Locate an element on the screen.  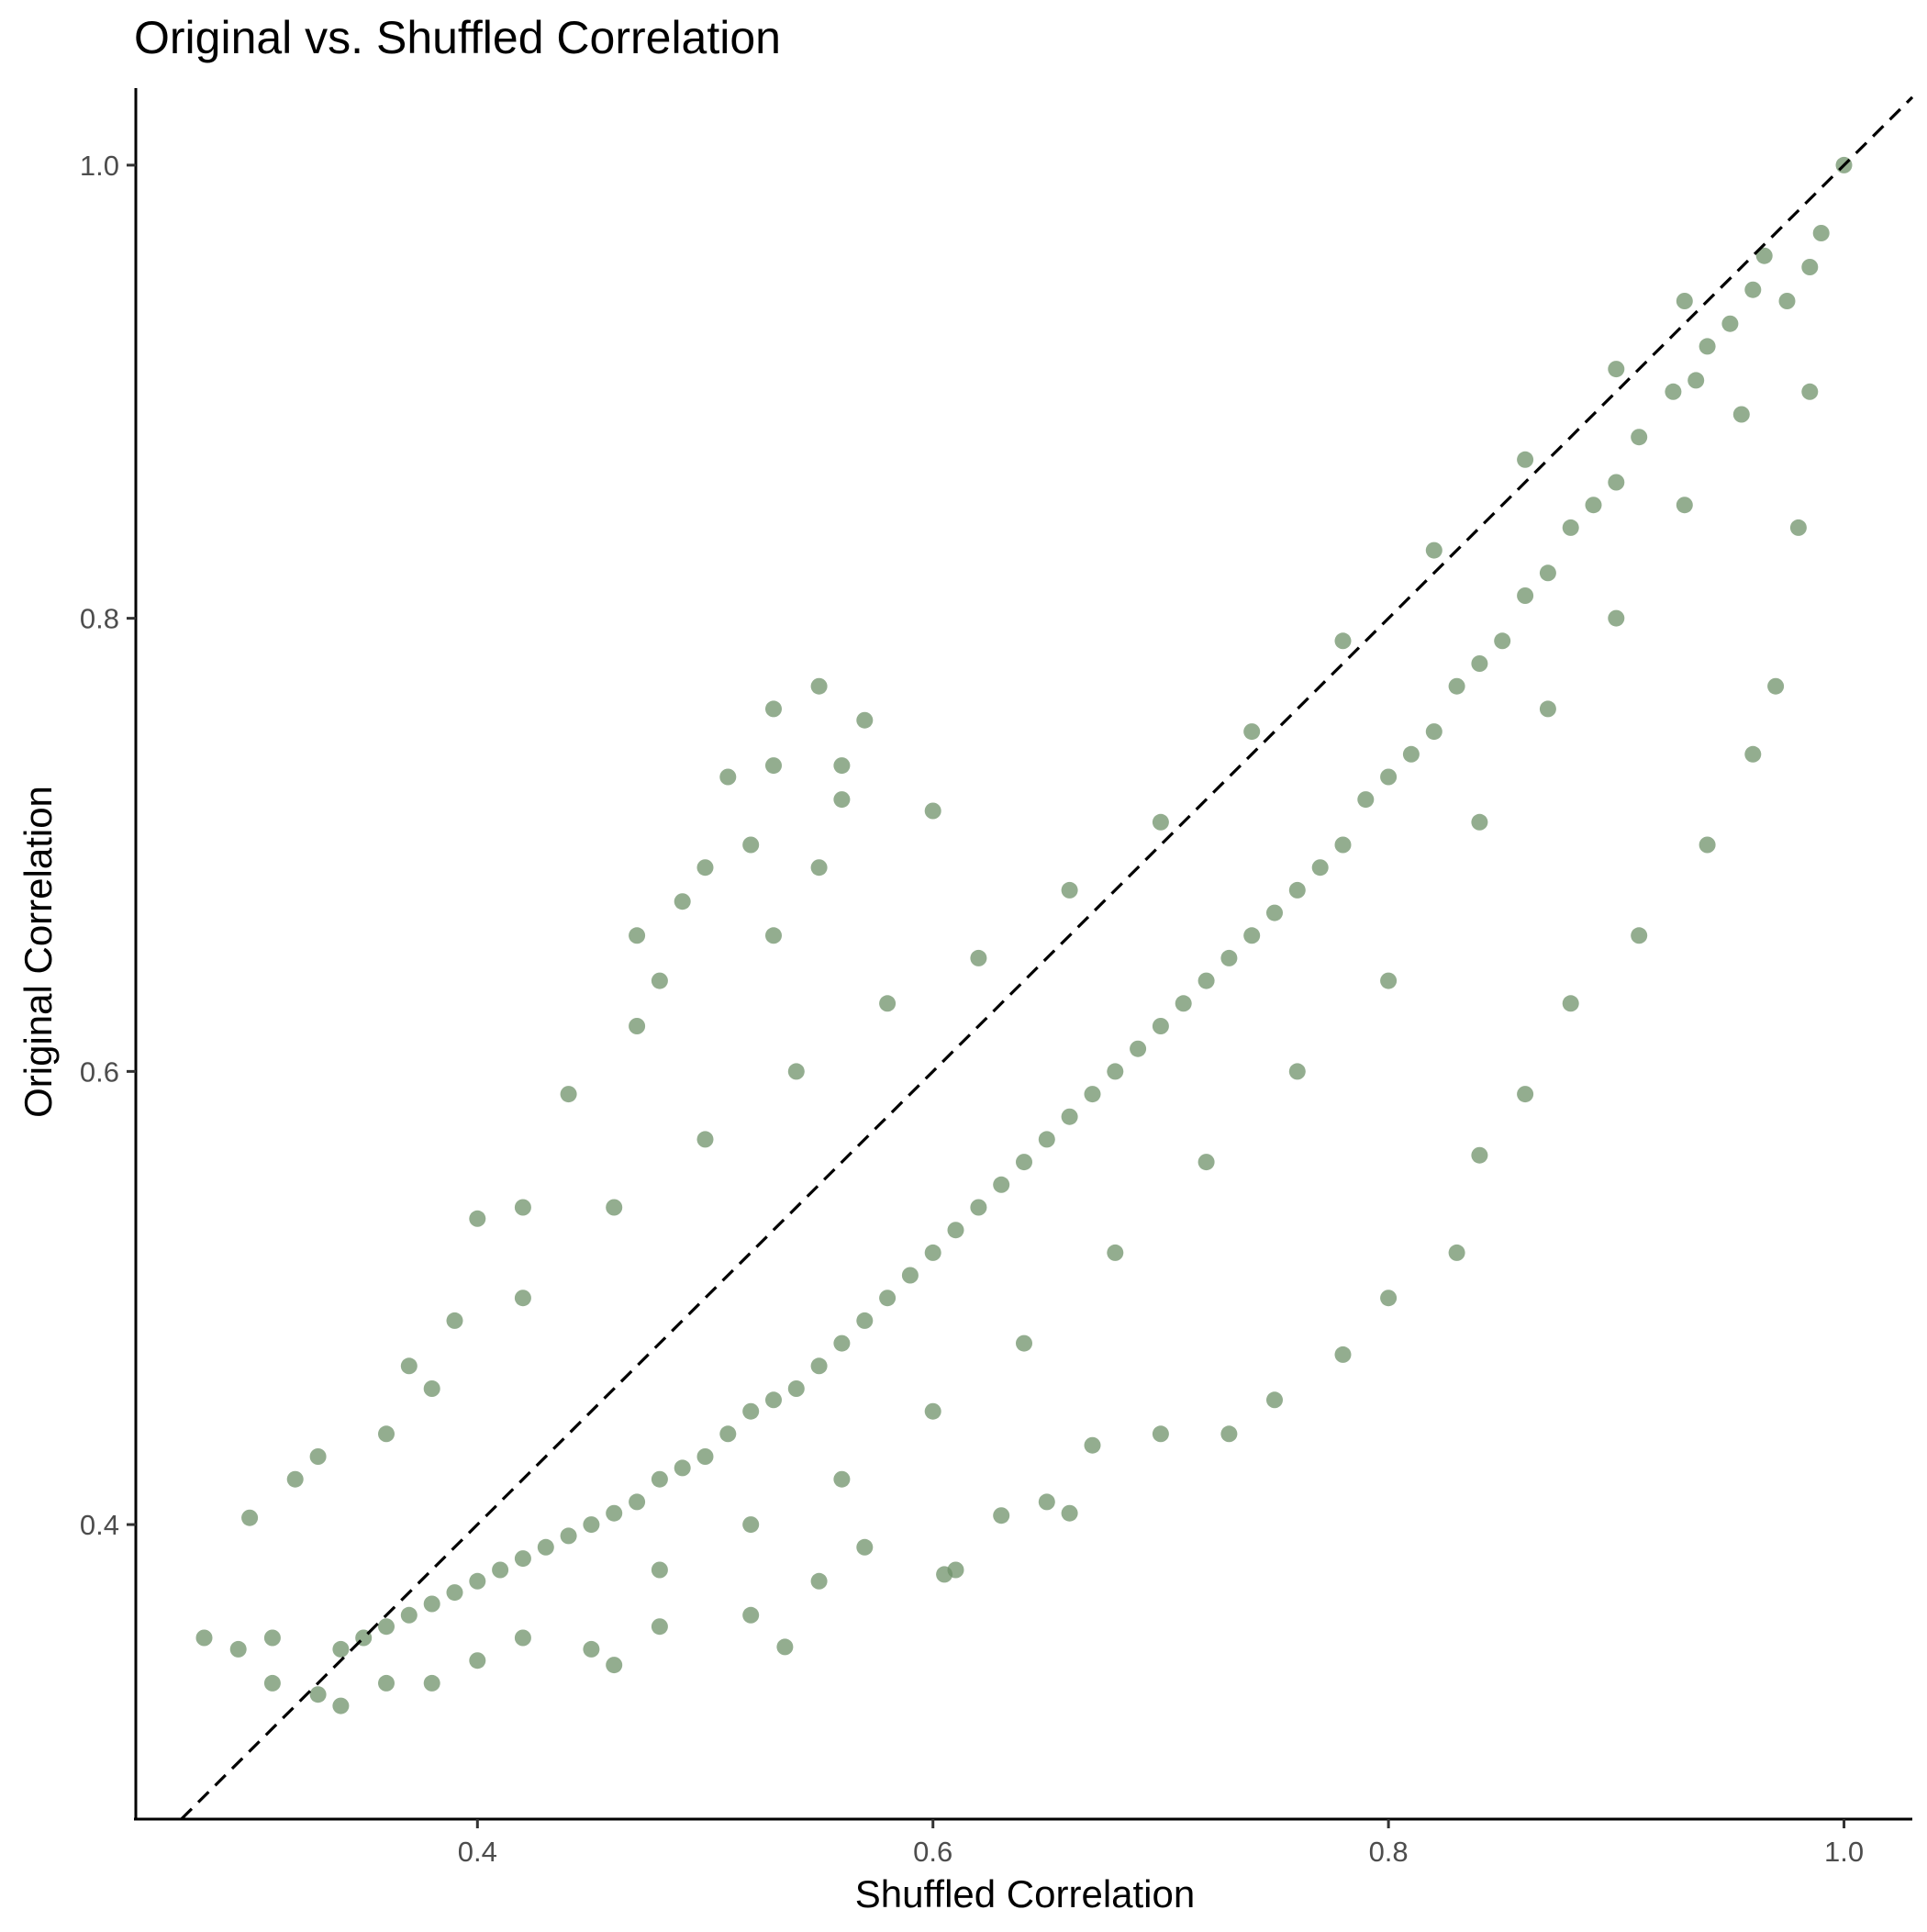
x-axis-ticks: 0.4 0.6 0.8 1.0 is located at coordinates (1161, 1843).